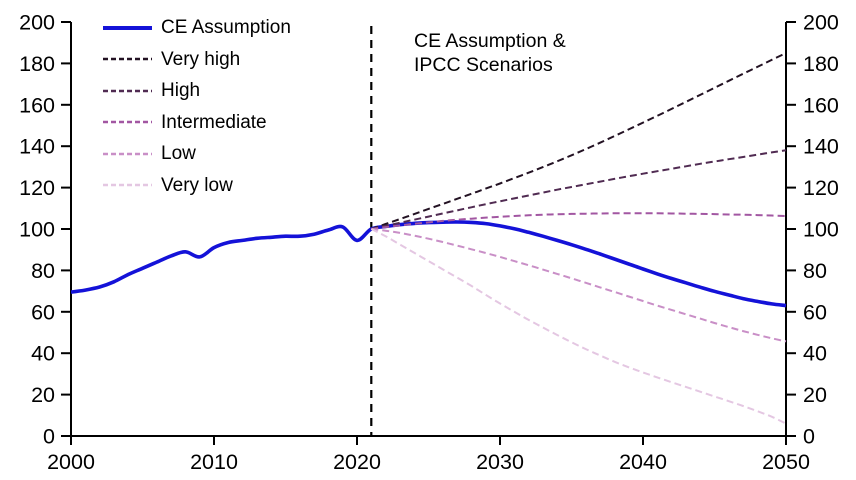  What do you see at coordinates (37, 147) in the screenshot?
I see `left-axis-tick-label: 140` at bounding box center [37, 147].